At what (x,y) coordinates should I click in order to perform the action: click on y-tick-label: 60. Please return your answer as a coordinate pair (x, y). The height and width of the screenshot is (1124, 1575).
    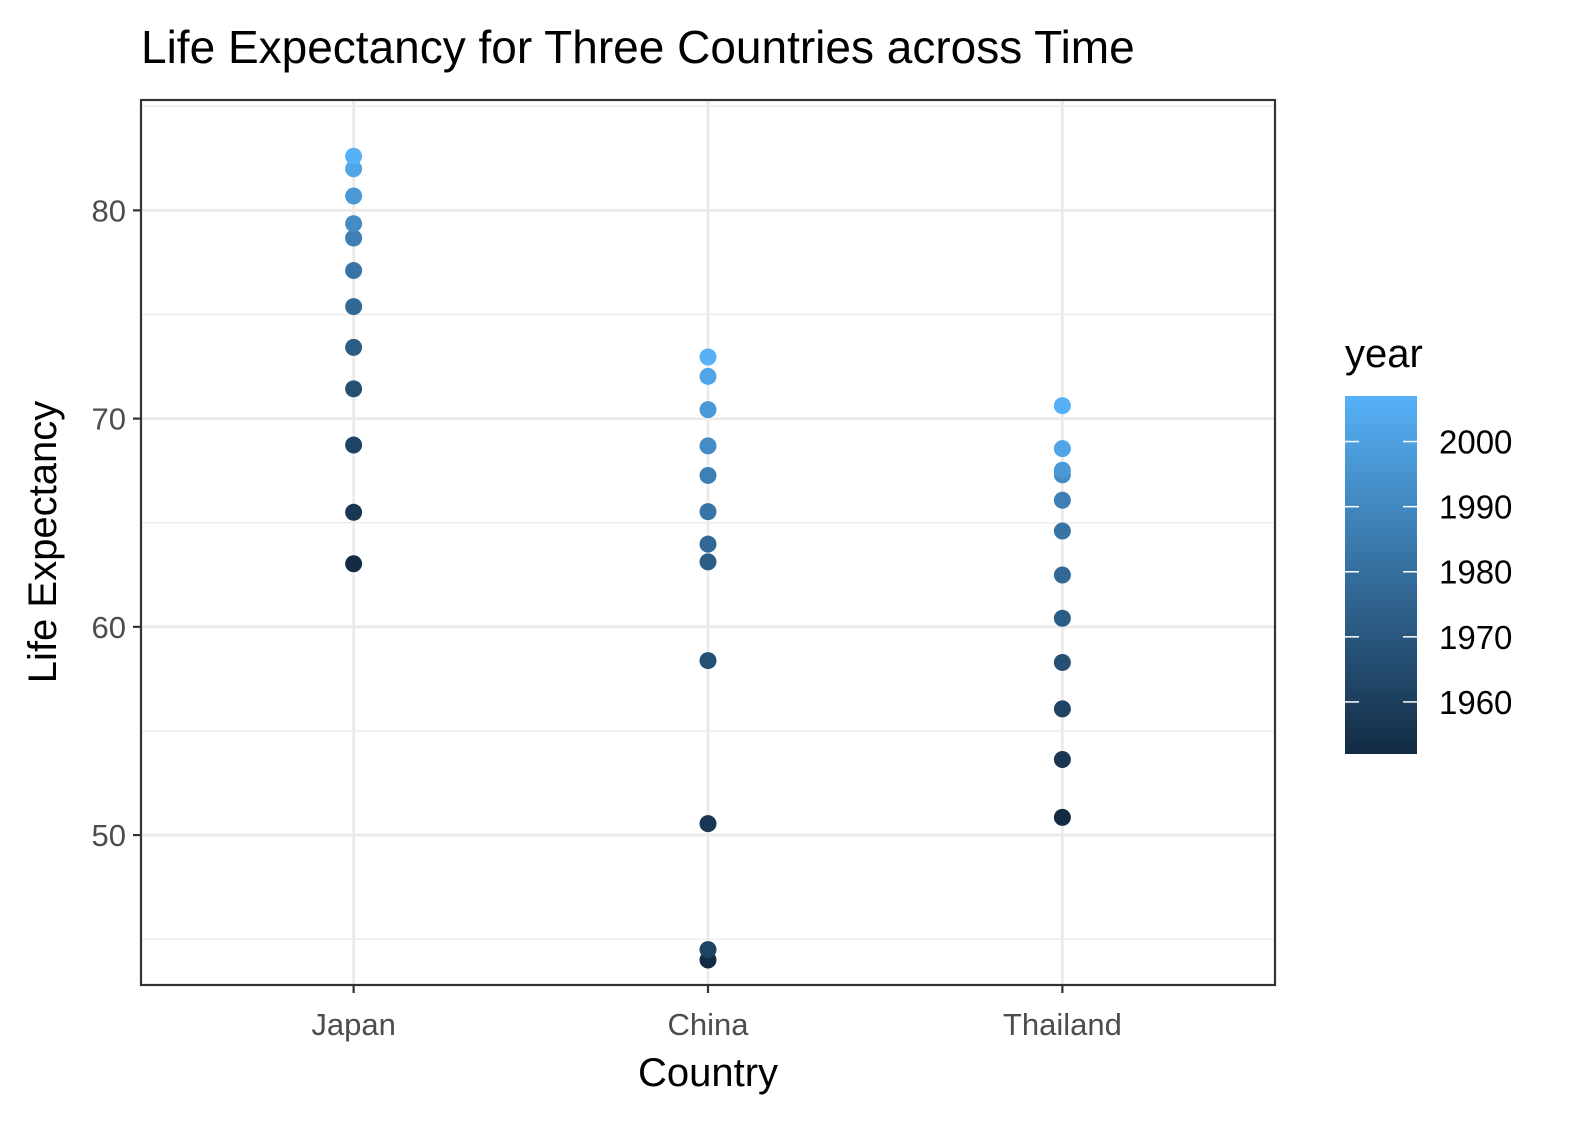
    Looking at the image, I should click on (109, 627).